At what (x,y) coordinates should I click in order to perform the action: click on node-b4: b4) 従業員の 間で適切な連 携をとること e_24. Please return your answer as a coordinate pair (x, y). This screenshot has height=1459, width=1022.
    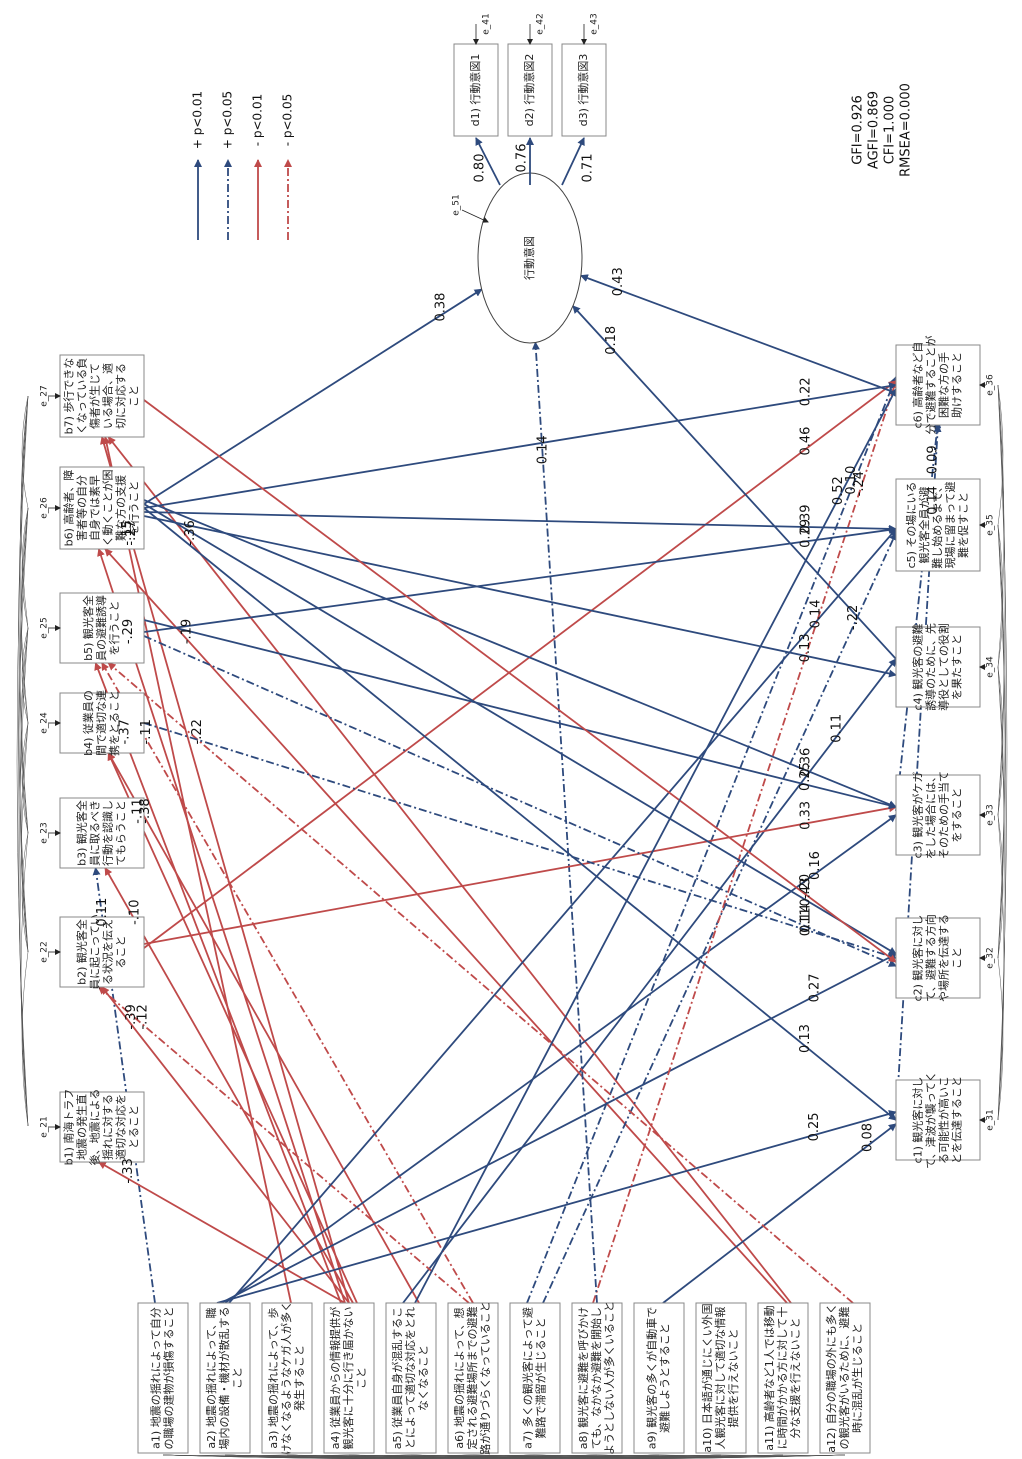
    Looking at the image, I should click on (92, 723).